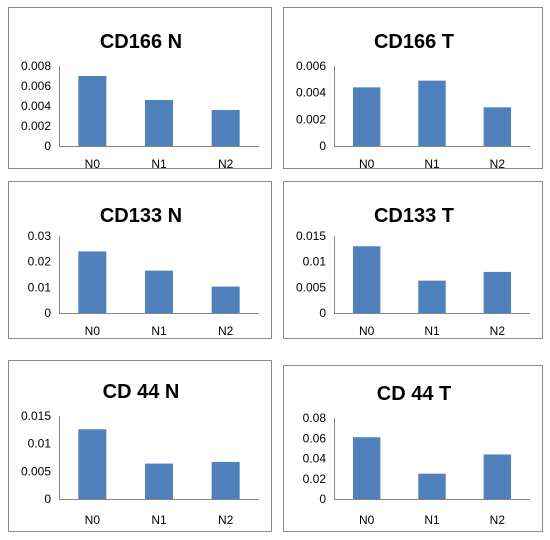 The image size is (550, 540). I want to click on chart-panel-cd133-n: CD133 N 0 0.01 0.02 0.03 N0 N1 N2, so click(140, 260).